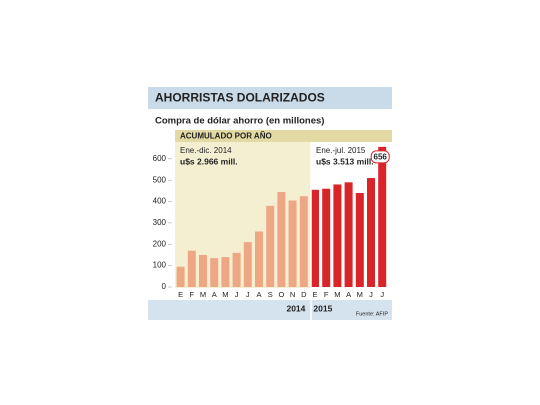  What do you see at coordinates (372, 314) in the screenshot?
I see `source: Fuente: AFIP` at bounding box center [372, 314].